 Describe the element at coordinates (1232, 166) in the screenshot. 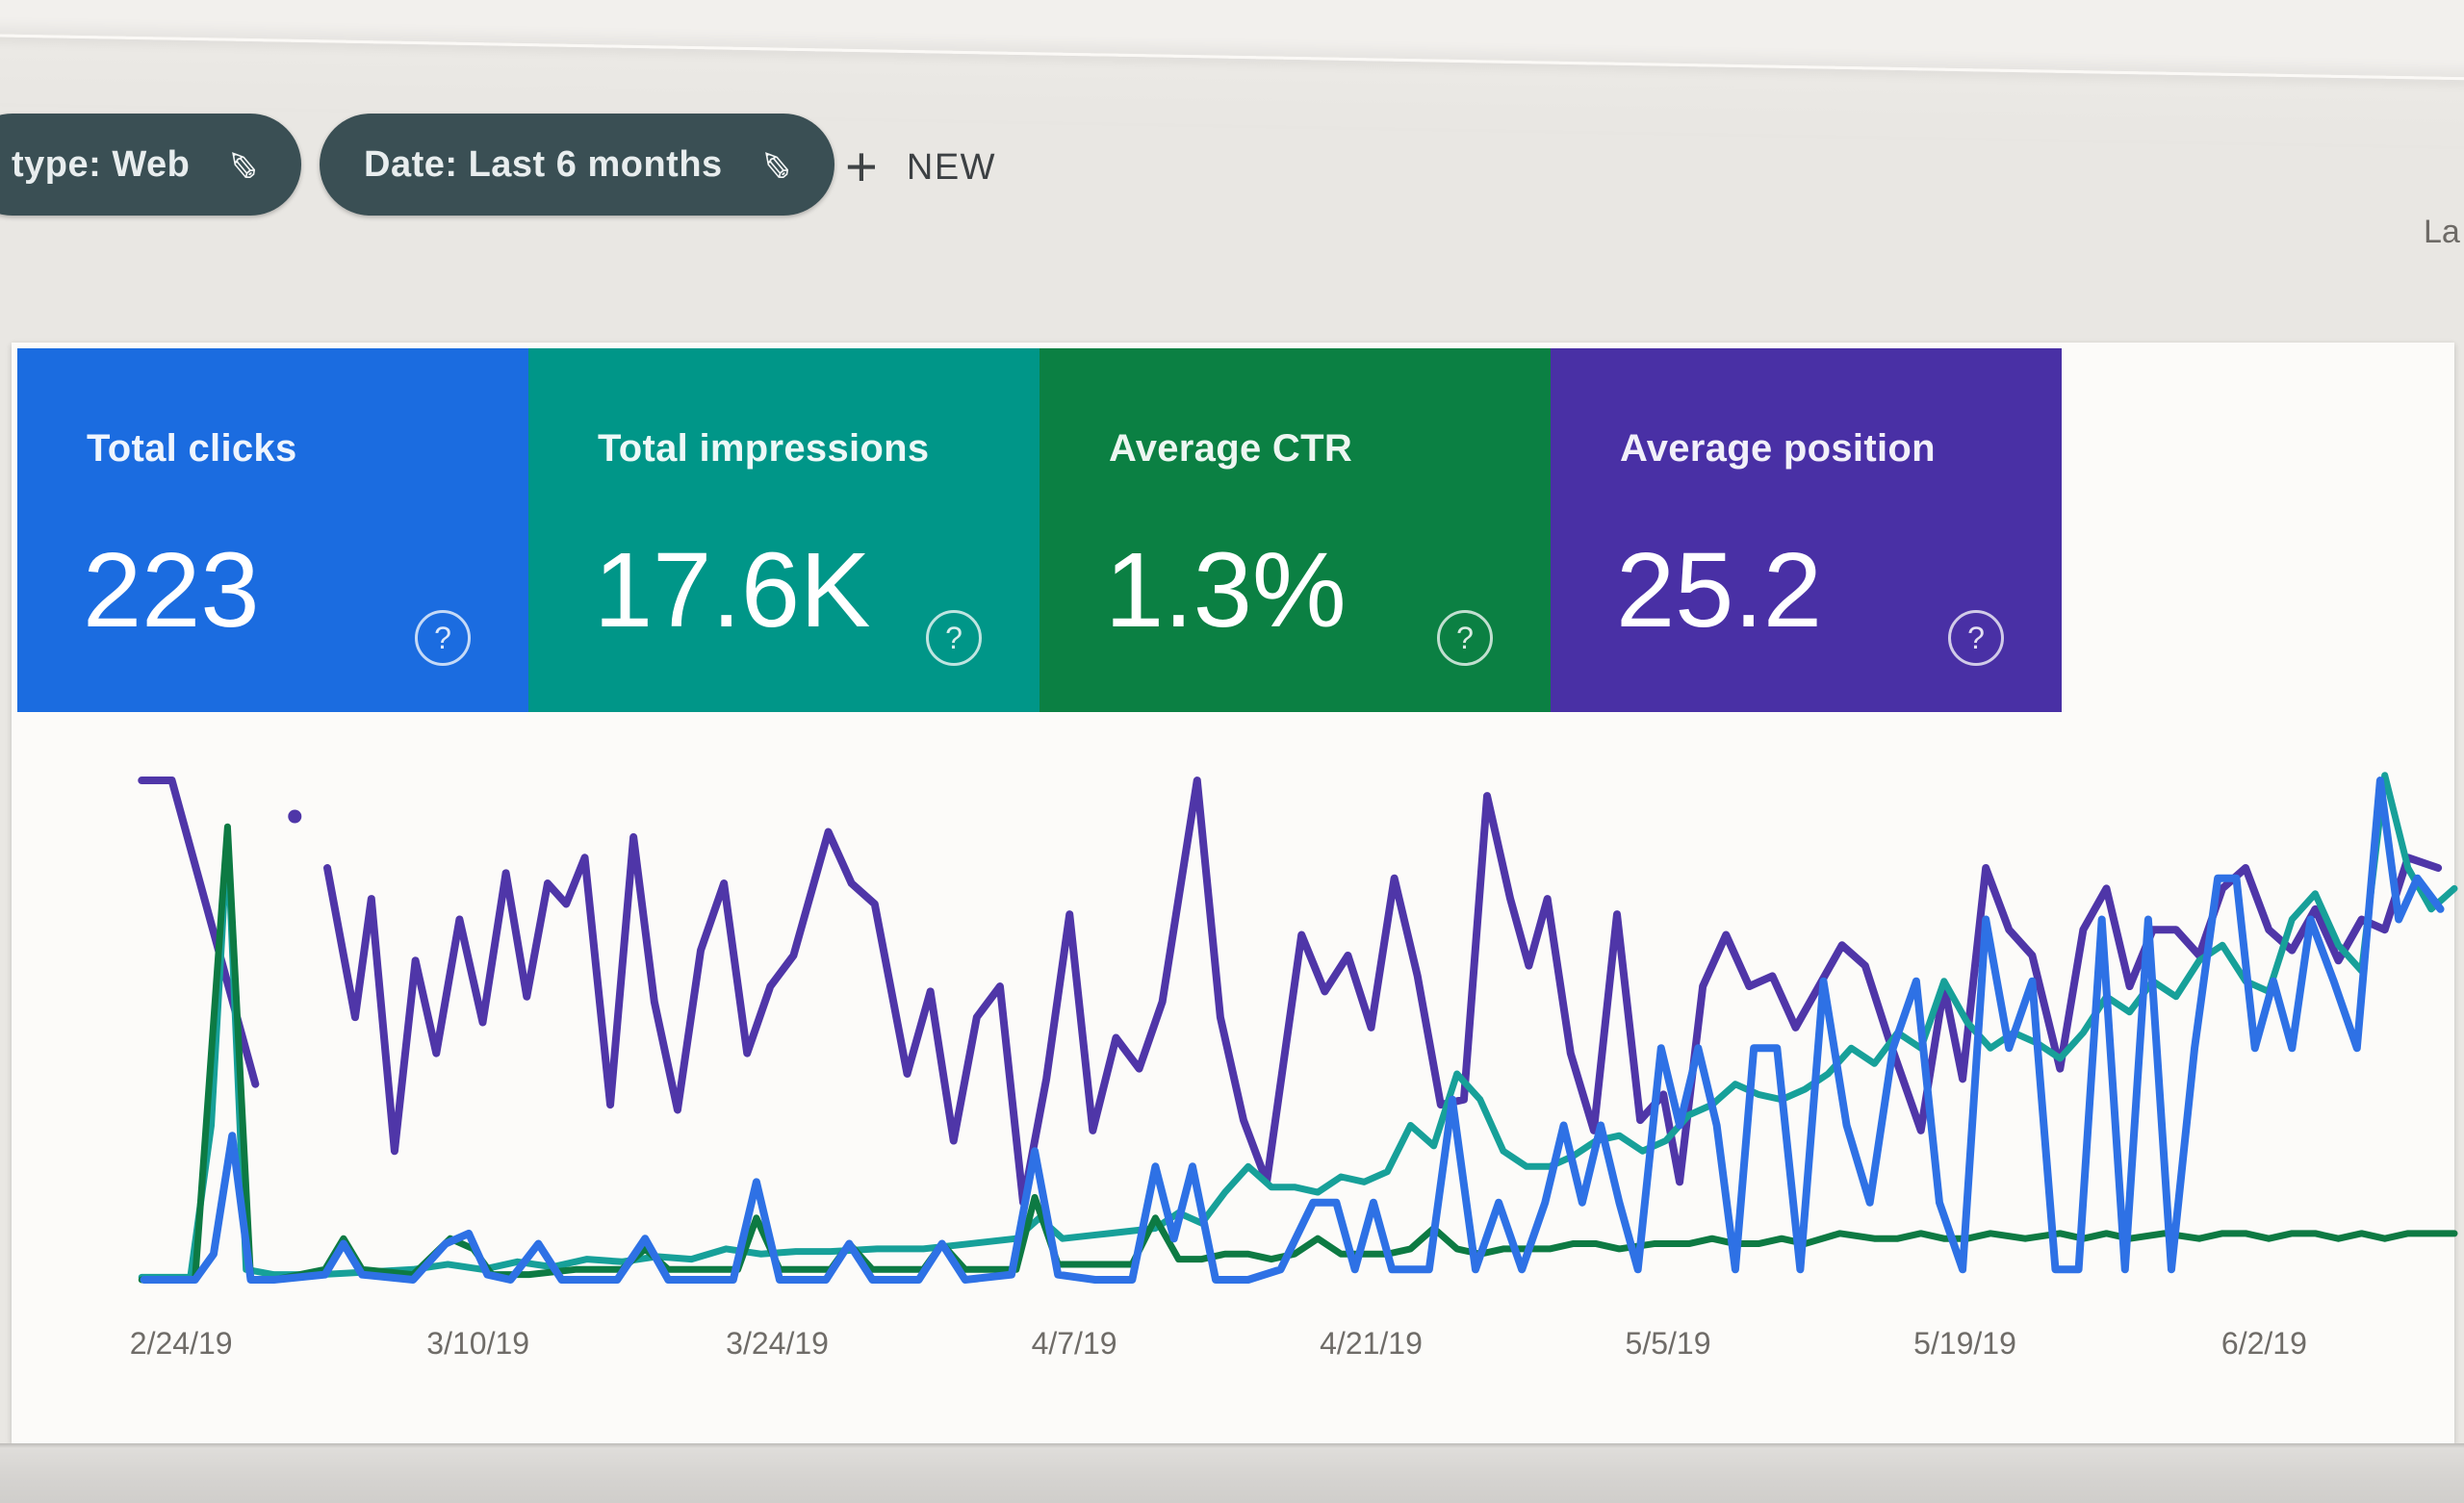

I see `filter-bar: type: Web ✎ Date: Last 6 months ✎ + NEW` at that location.